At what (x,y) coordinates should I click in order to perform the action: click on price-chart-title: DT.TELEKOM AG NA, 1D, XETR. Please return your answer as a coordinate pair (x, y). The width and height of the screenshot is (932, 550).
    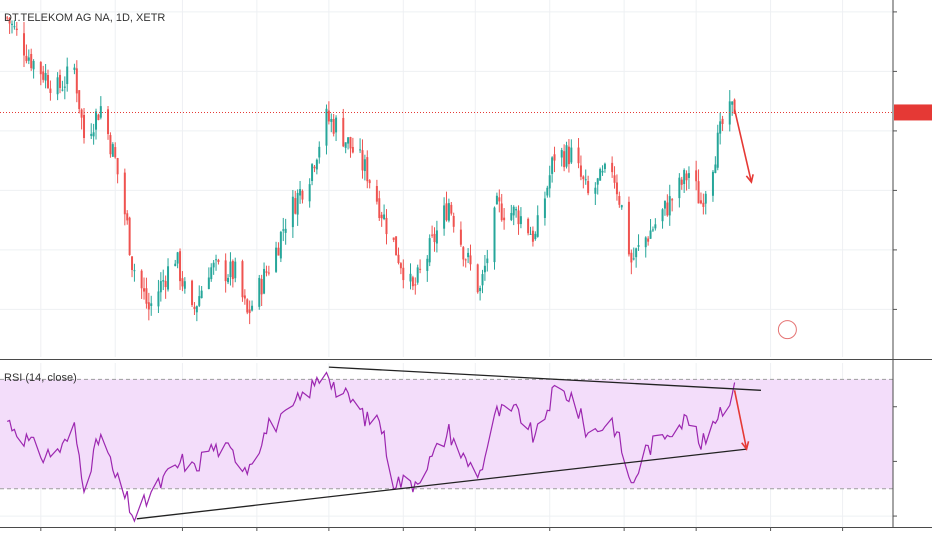
    Looking at the image, I should click on (84, 18).